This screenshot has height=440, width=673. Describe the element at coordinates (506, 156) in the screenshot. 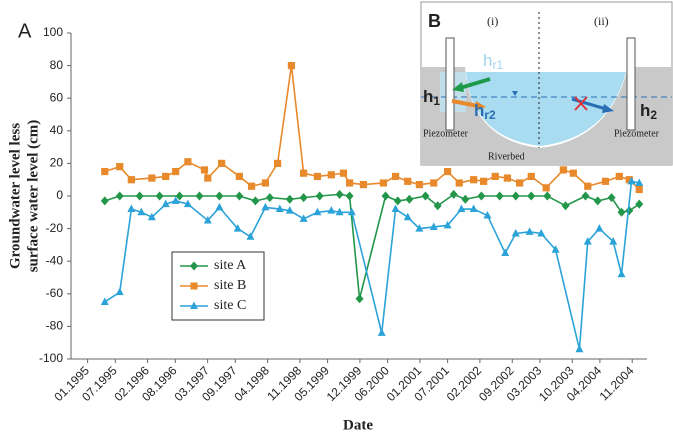

I see `riverbed-label: Riverbed` at that location.